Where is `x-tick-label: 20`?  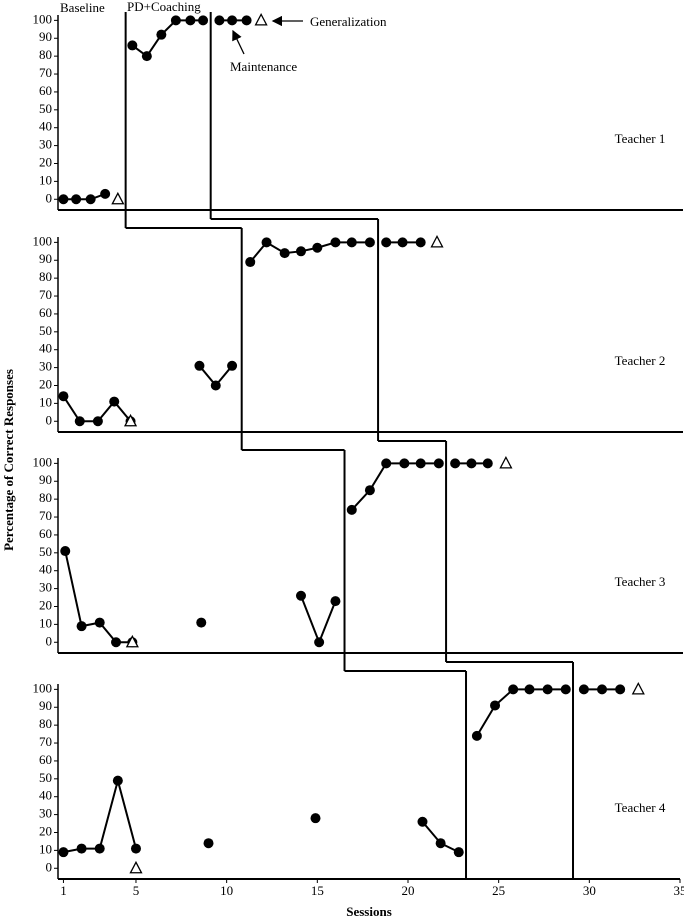
x-tick-label: 20 is located at coordinates (407, 890).